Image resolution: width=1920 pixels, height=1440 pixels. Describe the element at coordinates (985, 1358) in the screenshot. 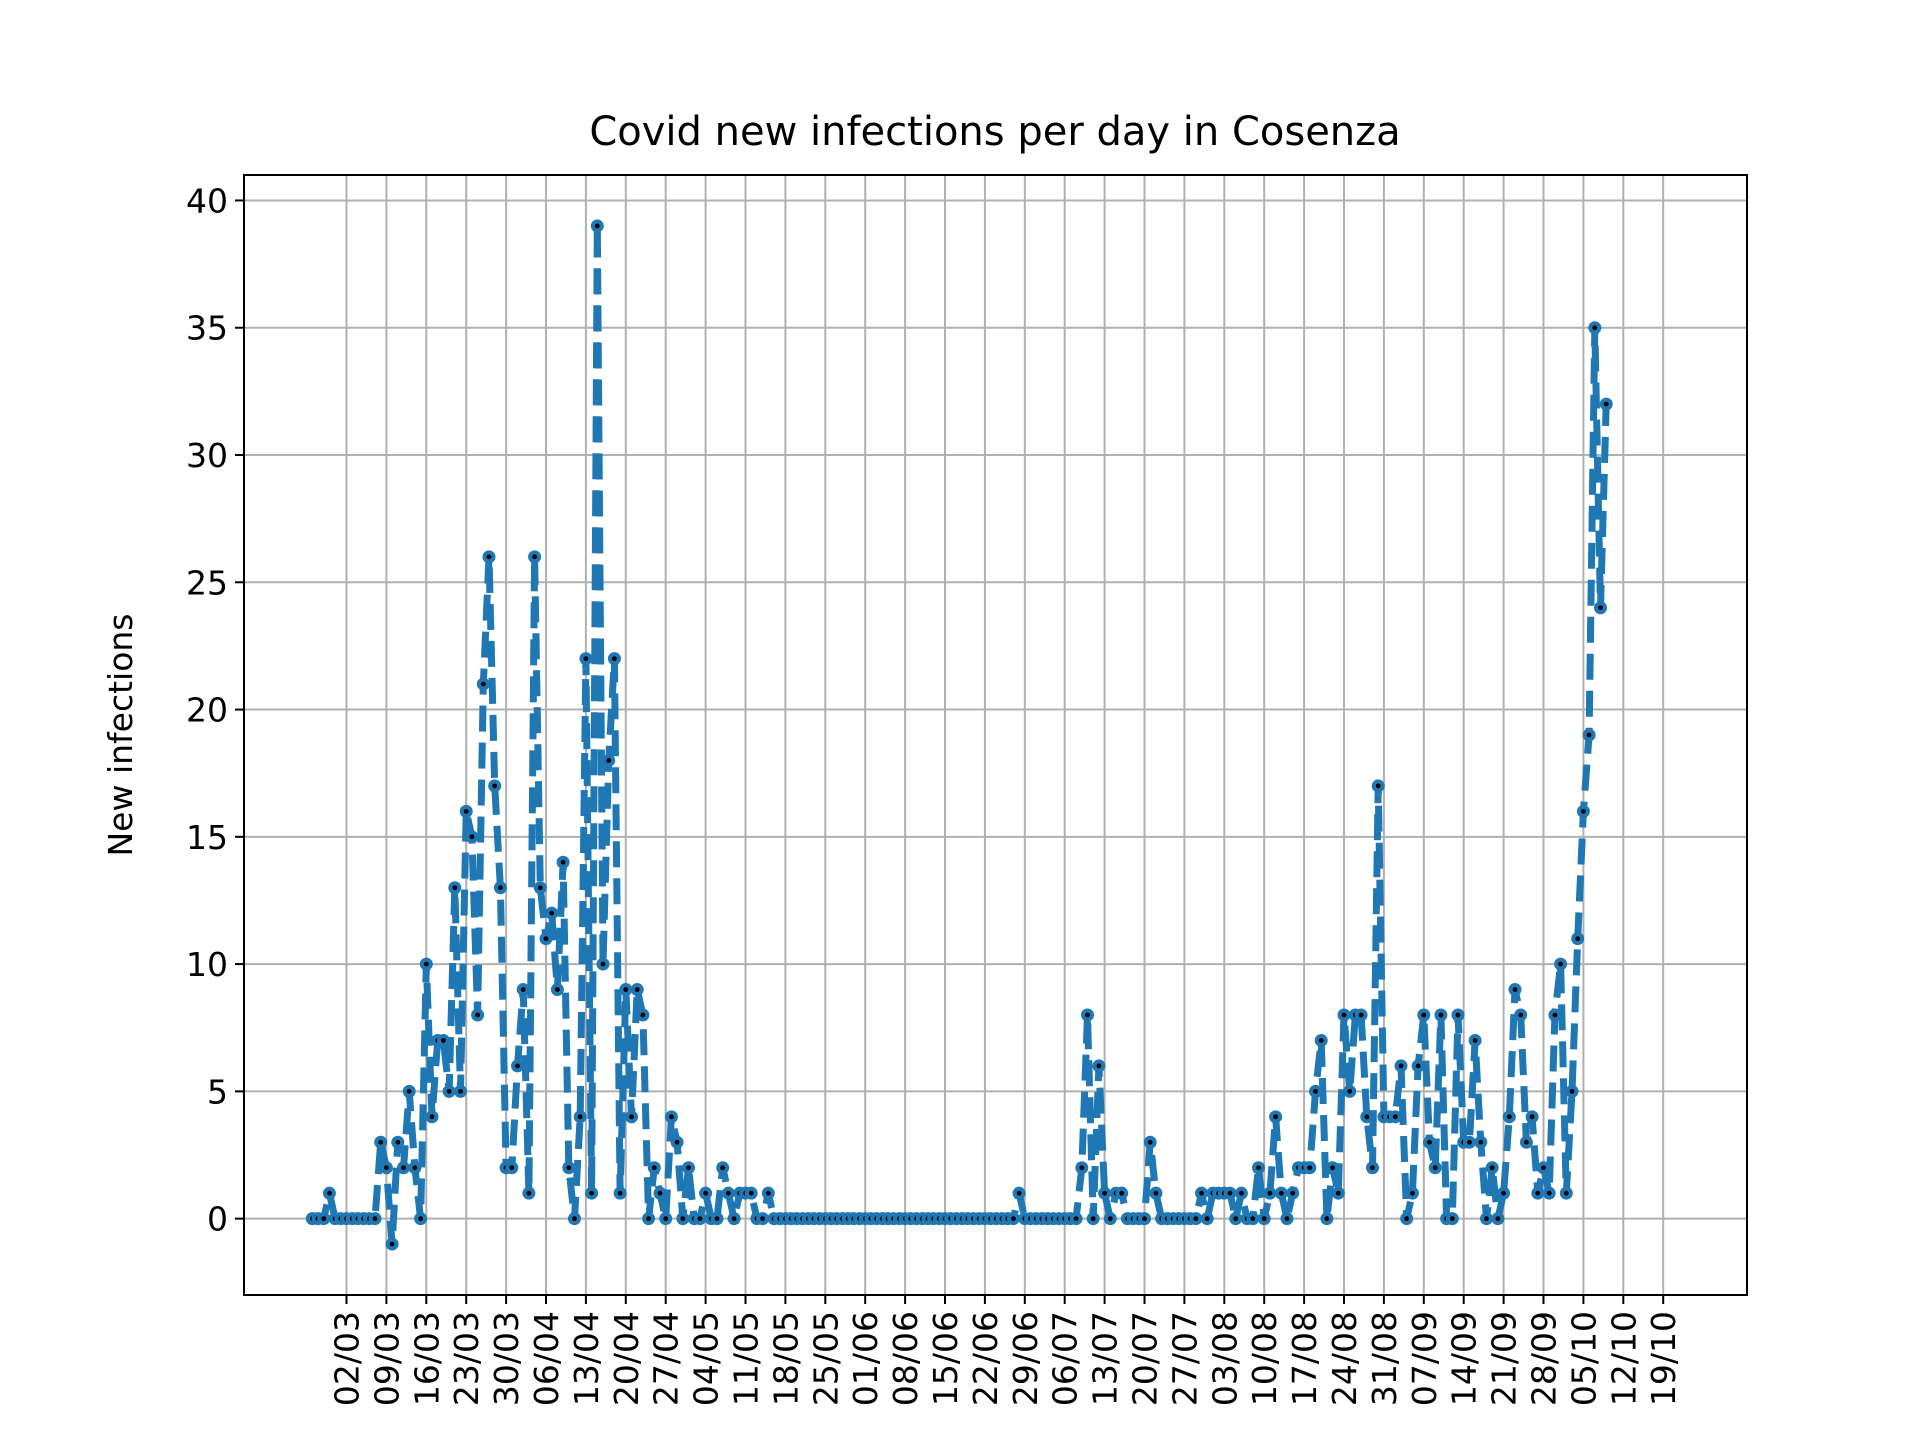

I see `x-tick-label: 22/06` at that location.